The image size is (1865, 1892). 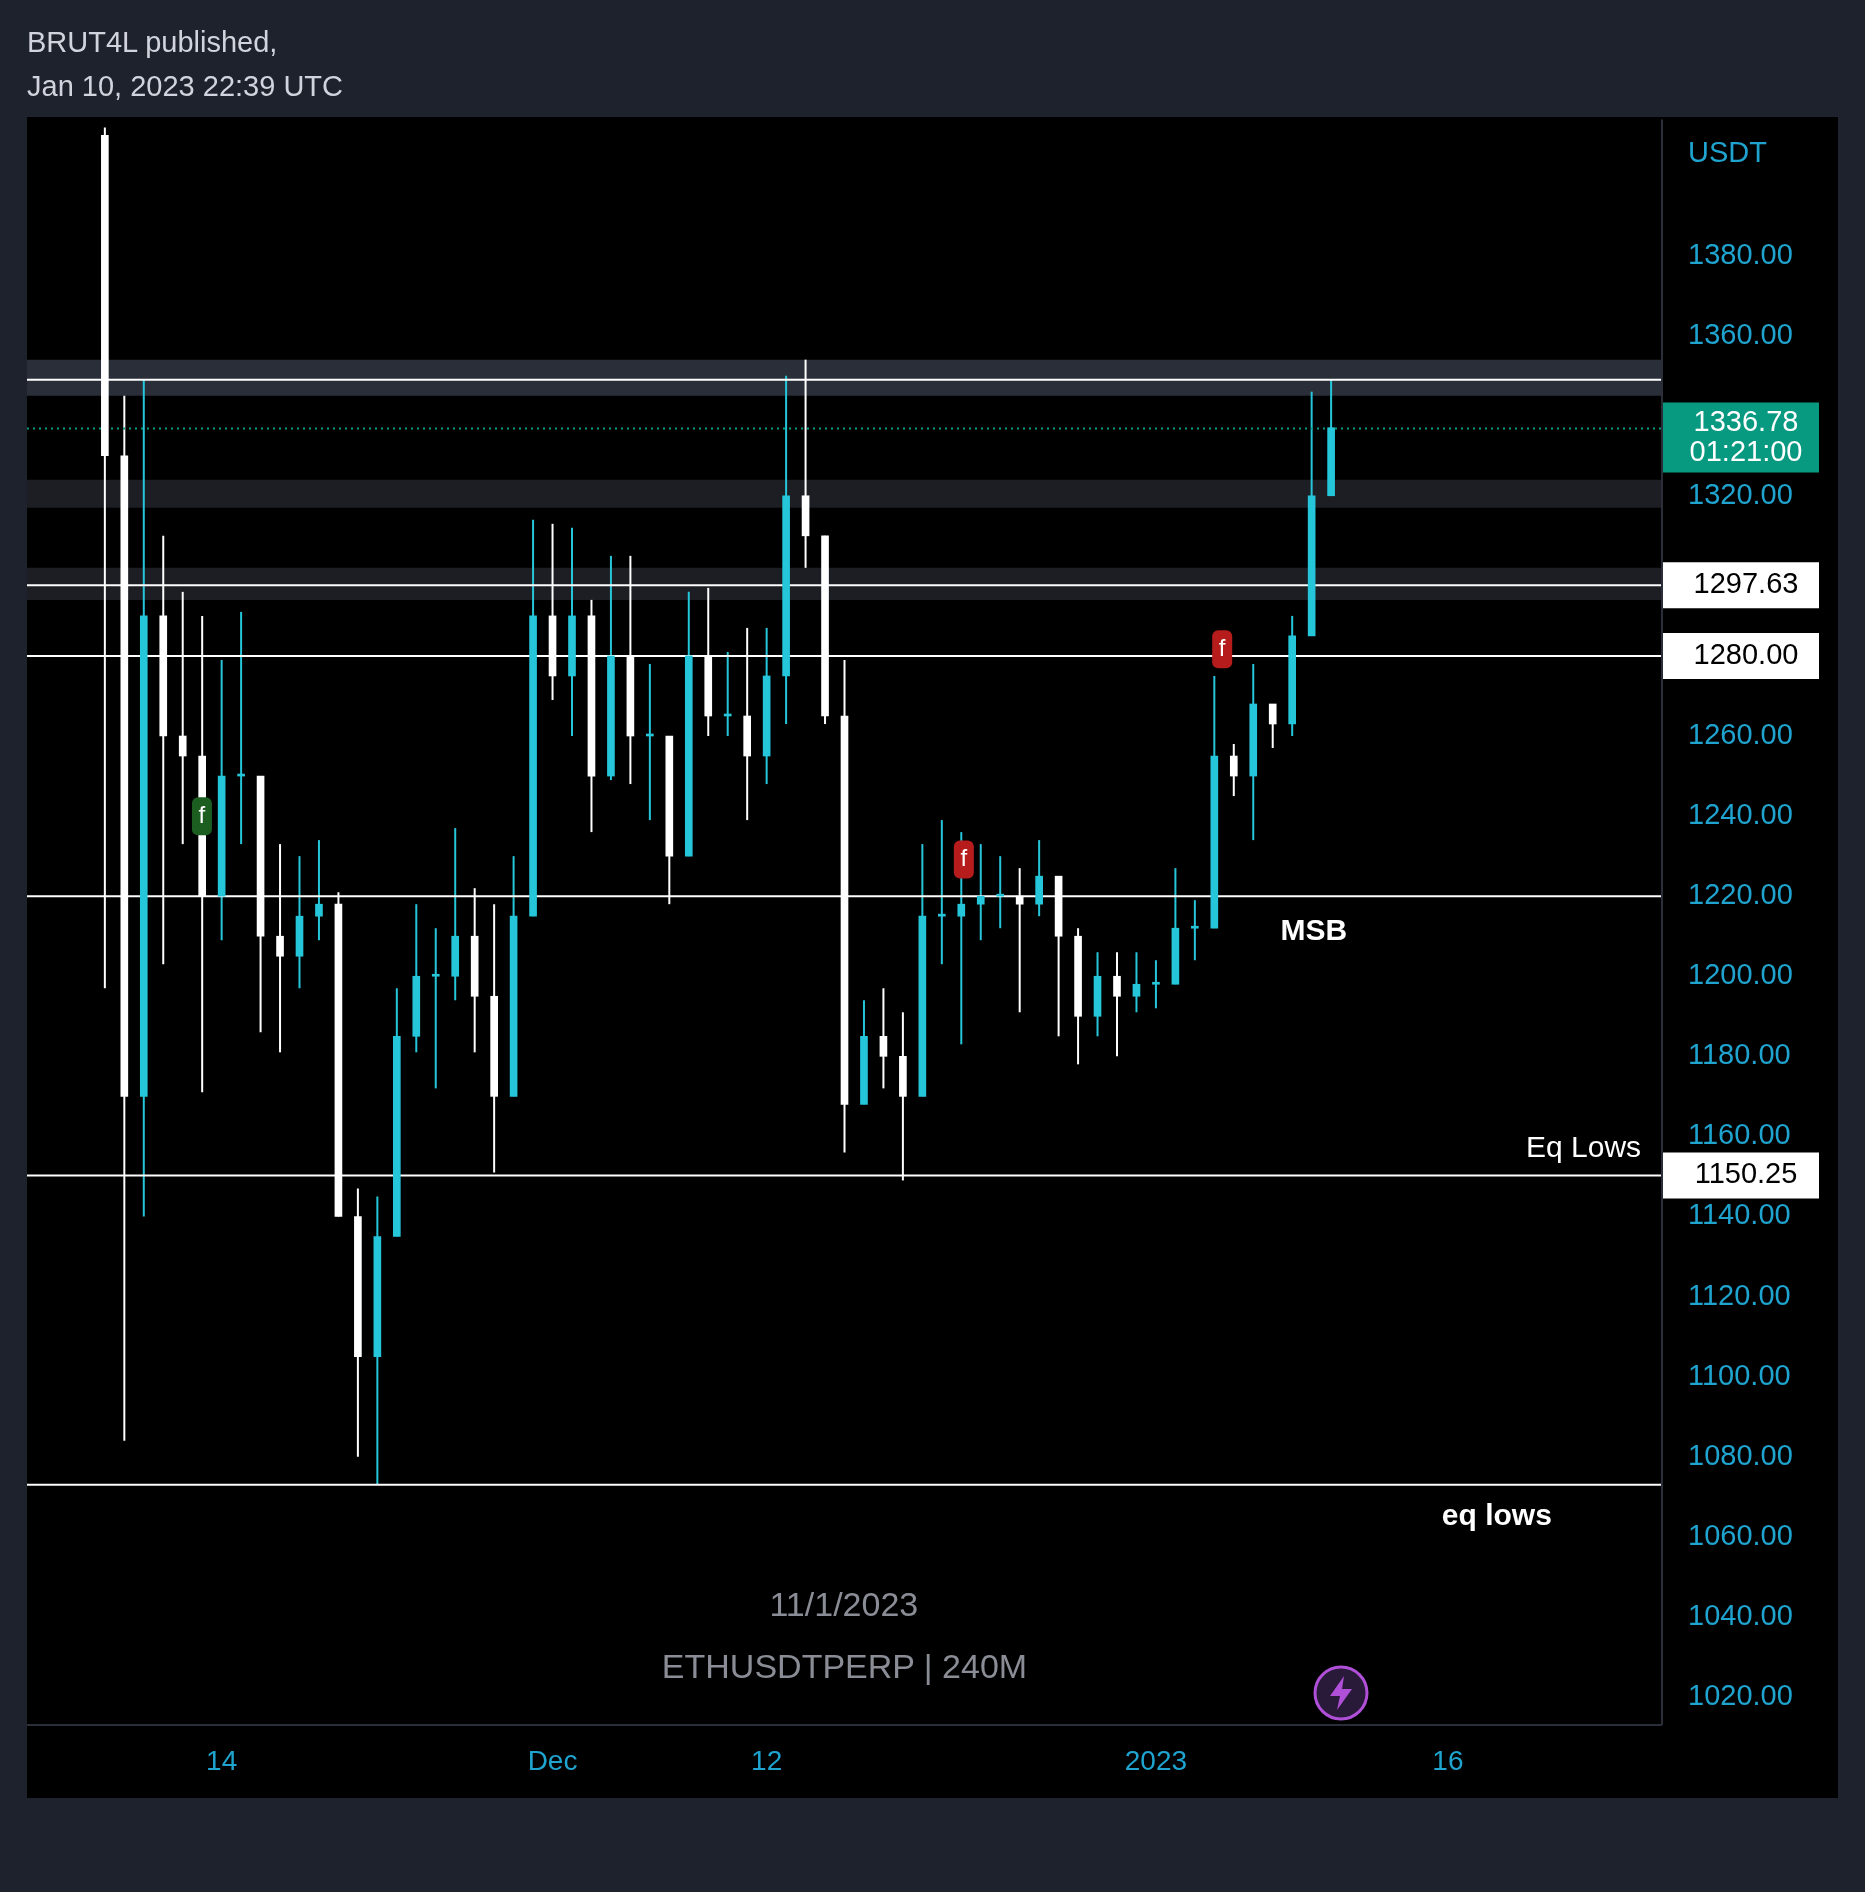 What do you see at coordinates (1739, 1214) in the screenshot?
I see `y-tick-label: 1140.00` at bounding box center [1739, 1214].